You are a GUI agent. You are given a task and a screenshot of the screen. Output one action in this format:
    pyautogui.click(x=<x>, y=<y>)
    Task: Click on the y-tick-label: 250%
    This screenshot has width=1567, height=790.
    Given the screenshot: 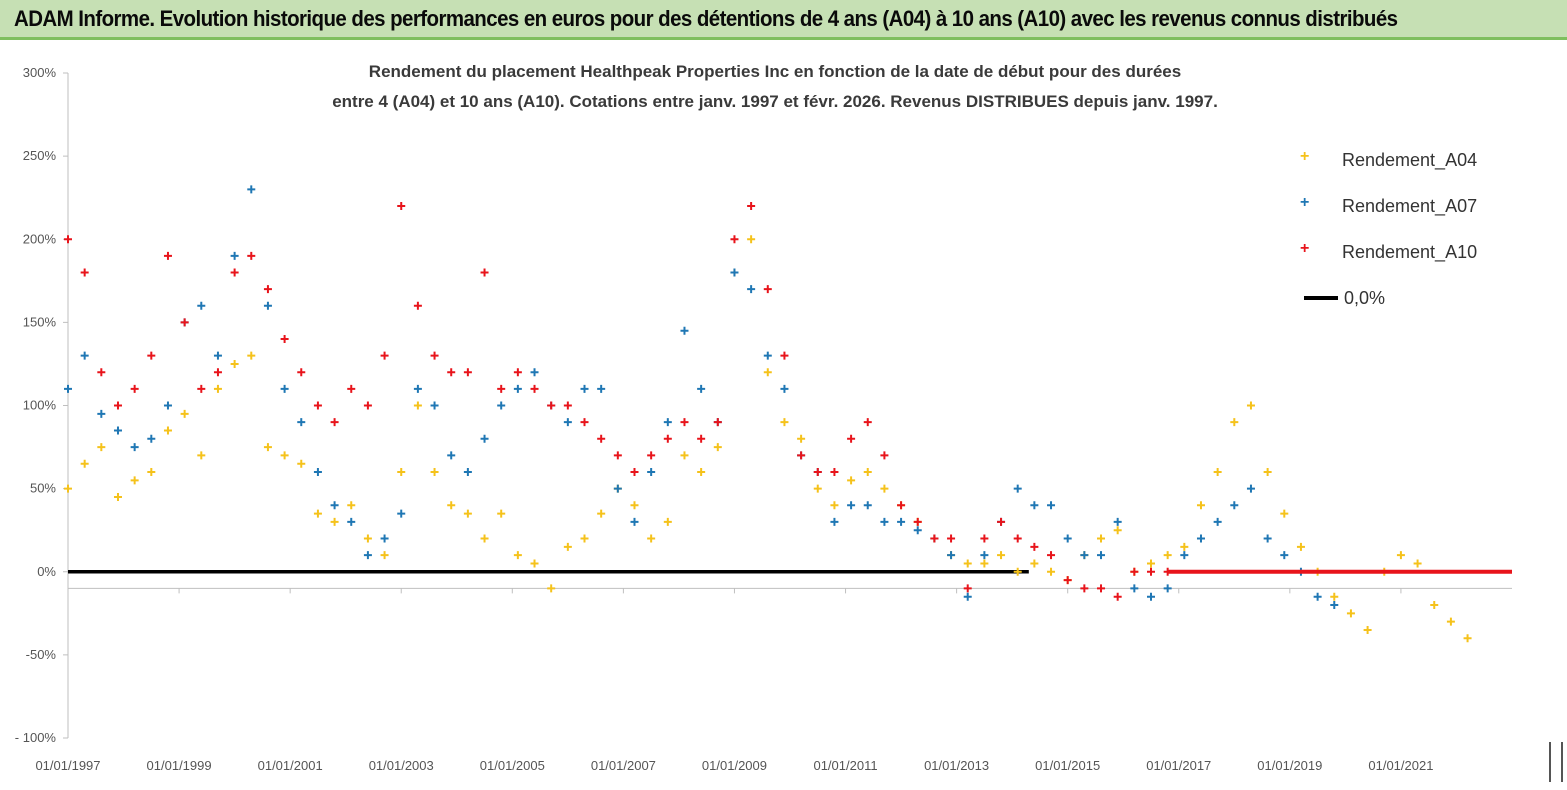 What is the action you would take?
    pyautogui.click(x=40, y=155)
    